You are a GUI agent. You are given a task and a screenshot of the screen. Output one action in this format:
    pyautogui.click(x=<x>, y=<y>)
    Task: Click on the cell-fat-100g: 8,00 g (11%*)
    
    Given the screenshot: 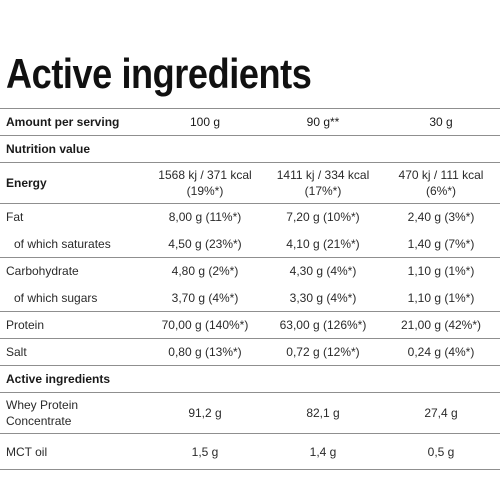 What is the action you would take?
    pyautogui.click(x=205, y=217)
    